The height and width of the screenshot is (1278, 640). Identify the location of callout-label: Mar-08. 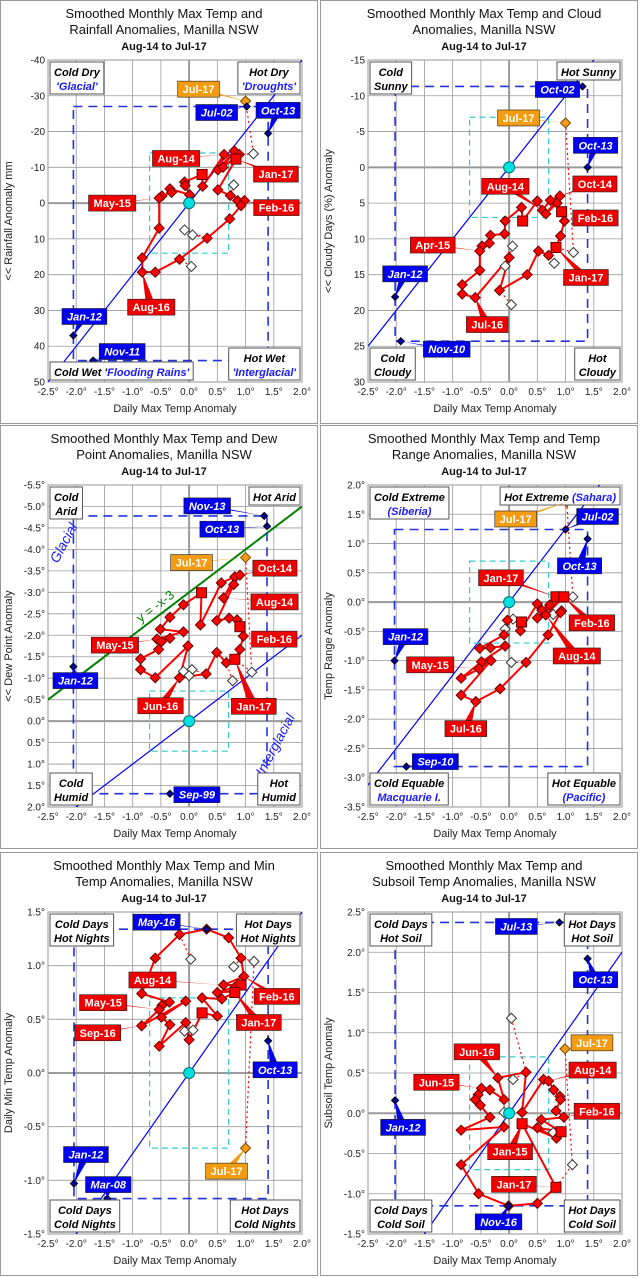
(109, 1186).